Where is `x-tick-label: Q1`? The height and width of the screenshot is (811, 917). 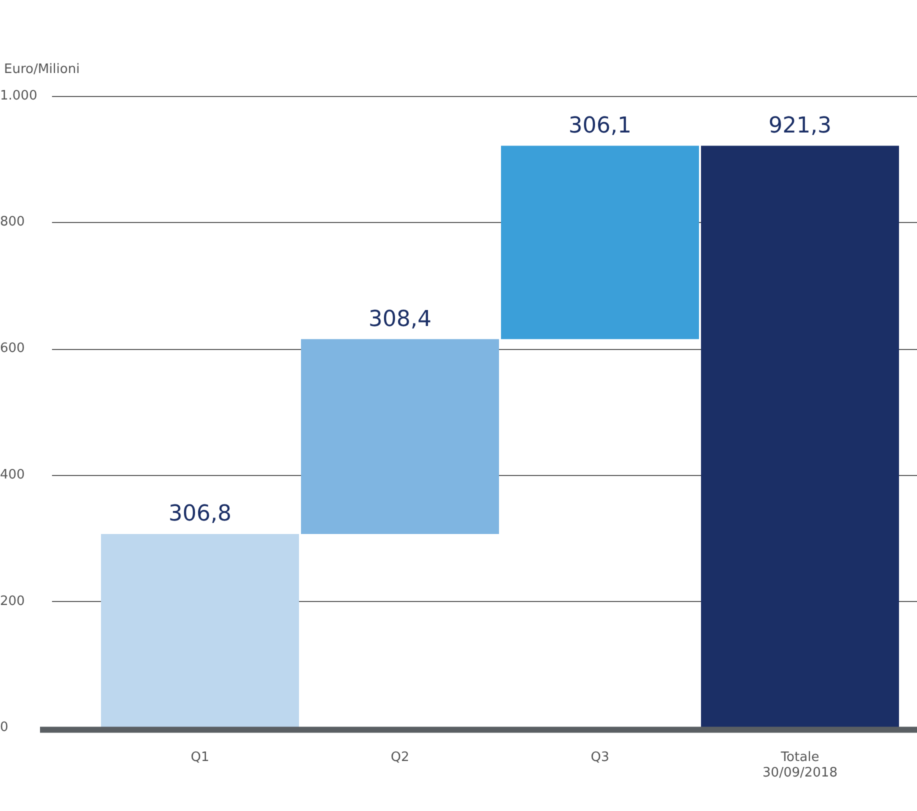
x-tick-label: Q1 is located at coordinates (200, 757).